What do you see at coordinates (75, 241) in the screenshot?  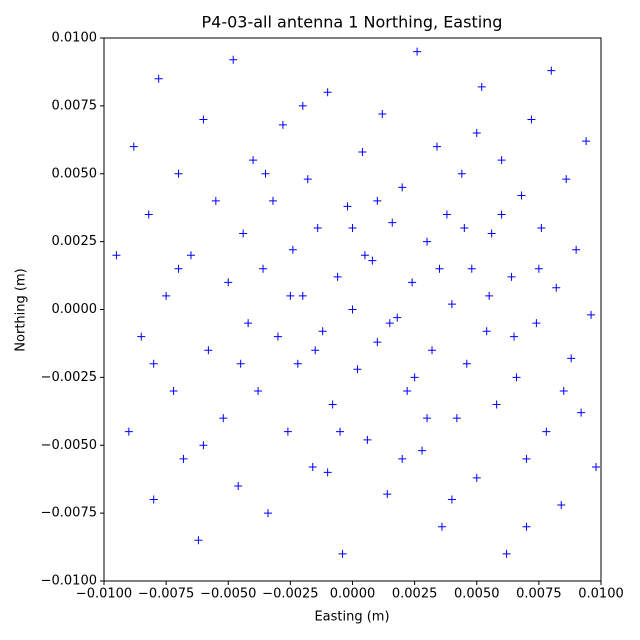 I see `y-tick-label: 0.0025` at bounding box center [75, 241].